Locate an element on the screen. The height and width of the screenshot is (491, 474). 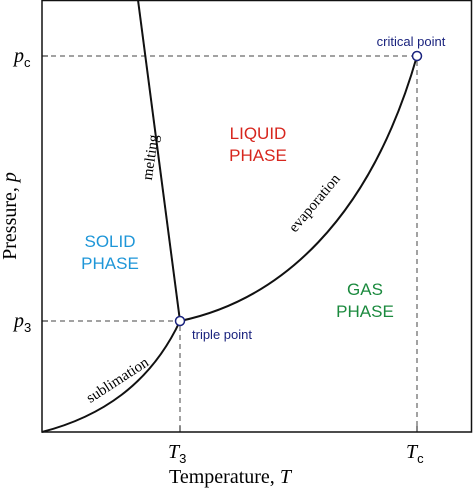
y-axis-title: Pressure, p is located at coordinates (10, 216).